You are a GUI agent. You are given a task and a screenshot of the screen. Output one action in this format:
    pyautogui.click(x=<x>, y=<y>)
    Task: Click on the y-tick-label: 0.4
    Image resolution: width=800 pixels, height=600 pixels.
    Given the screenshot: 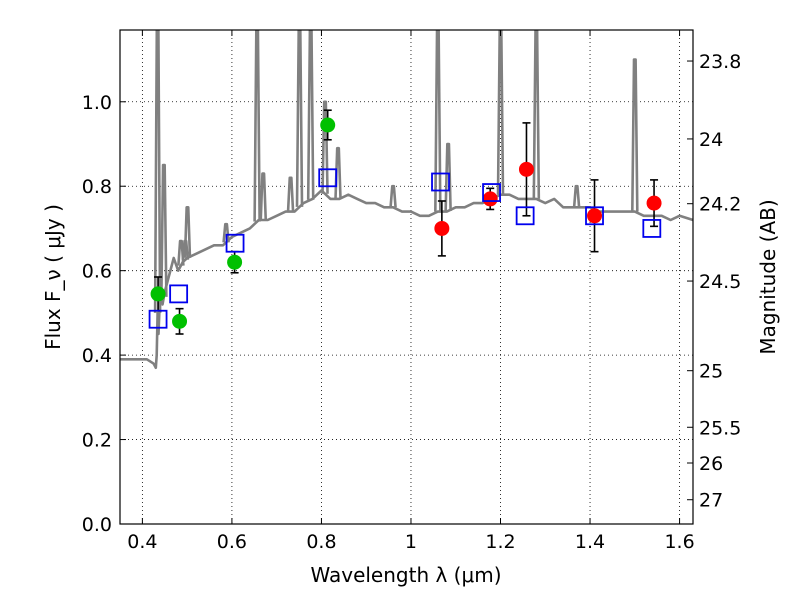 What is the action you would take?
    pyautogui.click(x=97, y=356)
    